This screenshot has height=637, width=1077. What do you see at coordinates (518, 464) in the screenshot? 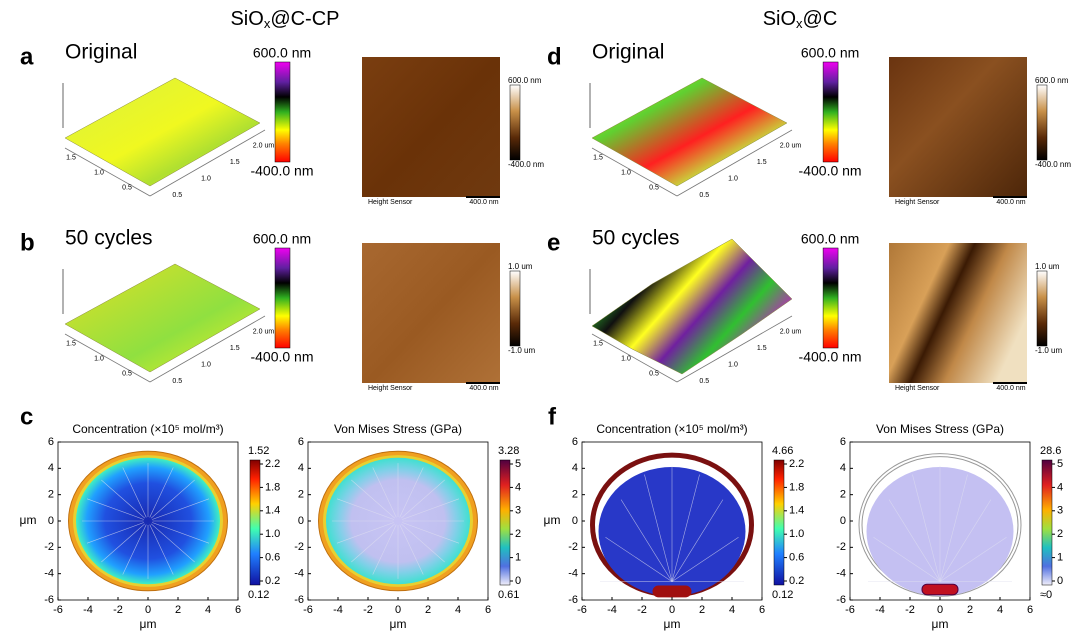
I see `colorbar-tick-label: 5` at bounding box center [518, 464].